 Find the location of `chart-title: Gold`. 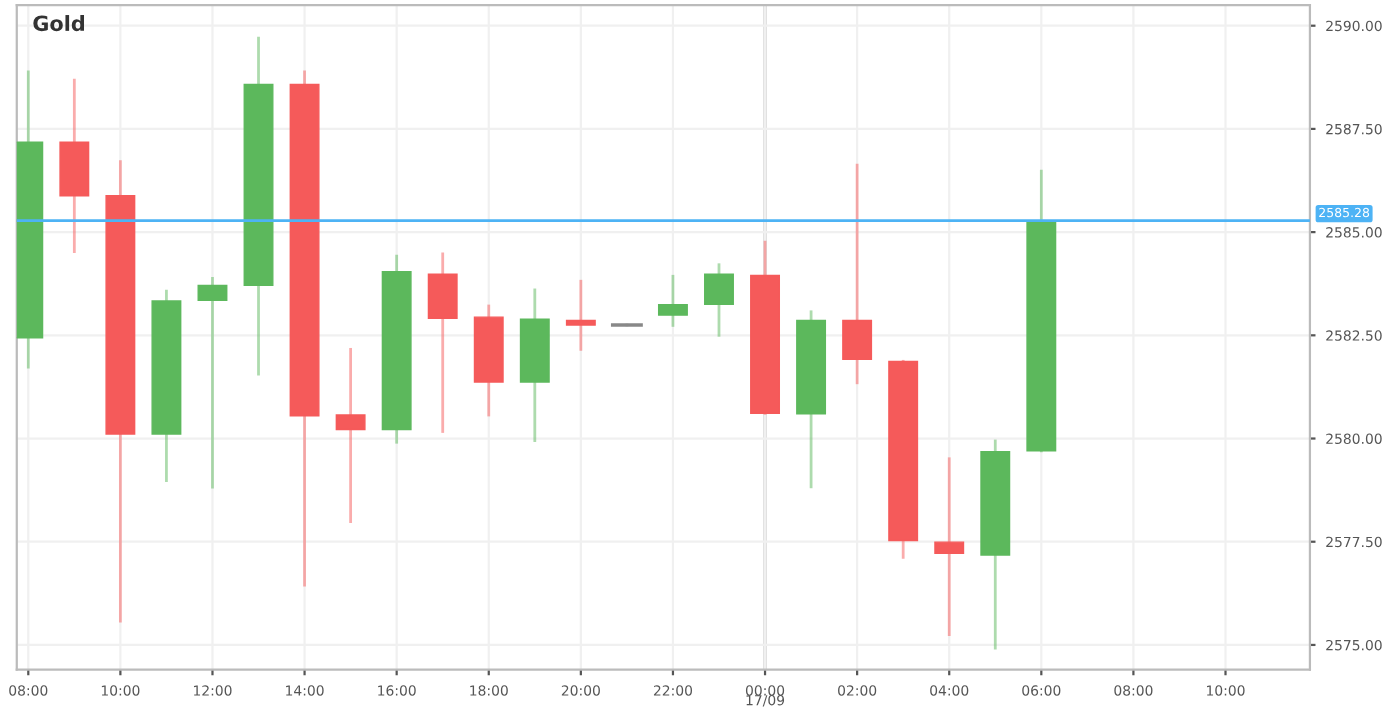

chart-title: Gold is located at coordinates (59, 23).